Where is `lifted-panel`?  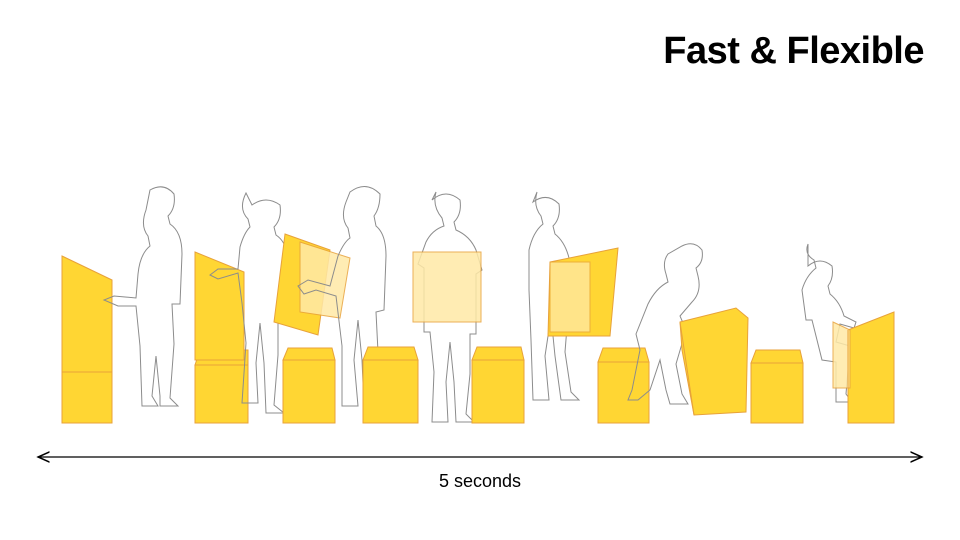 lifted-panel is located at coordinates (219, 306).